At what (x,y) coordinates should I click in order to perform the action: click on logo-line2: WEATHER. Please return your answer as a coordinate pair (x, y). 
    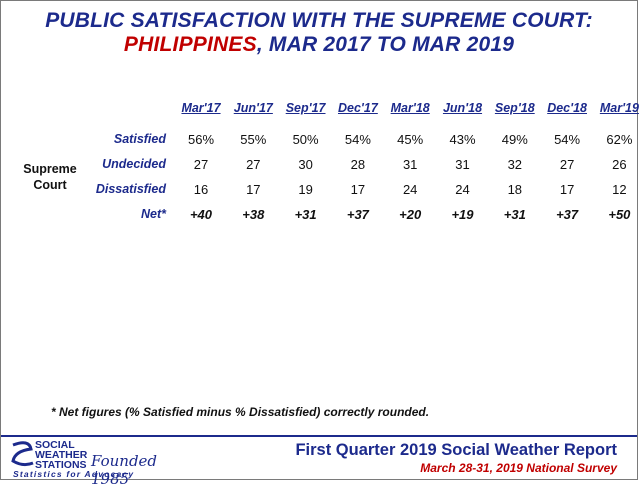
    Looking at the image, I should click on (61, 455).